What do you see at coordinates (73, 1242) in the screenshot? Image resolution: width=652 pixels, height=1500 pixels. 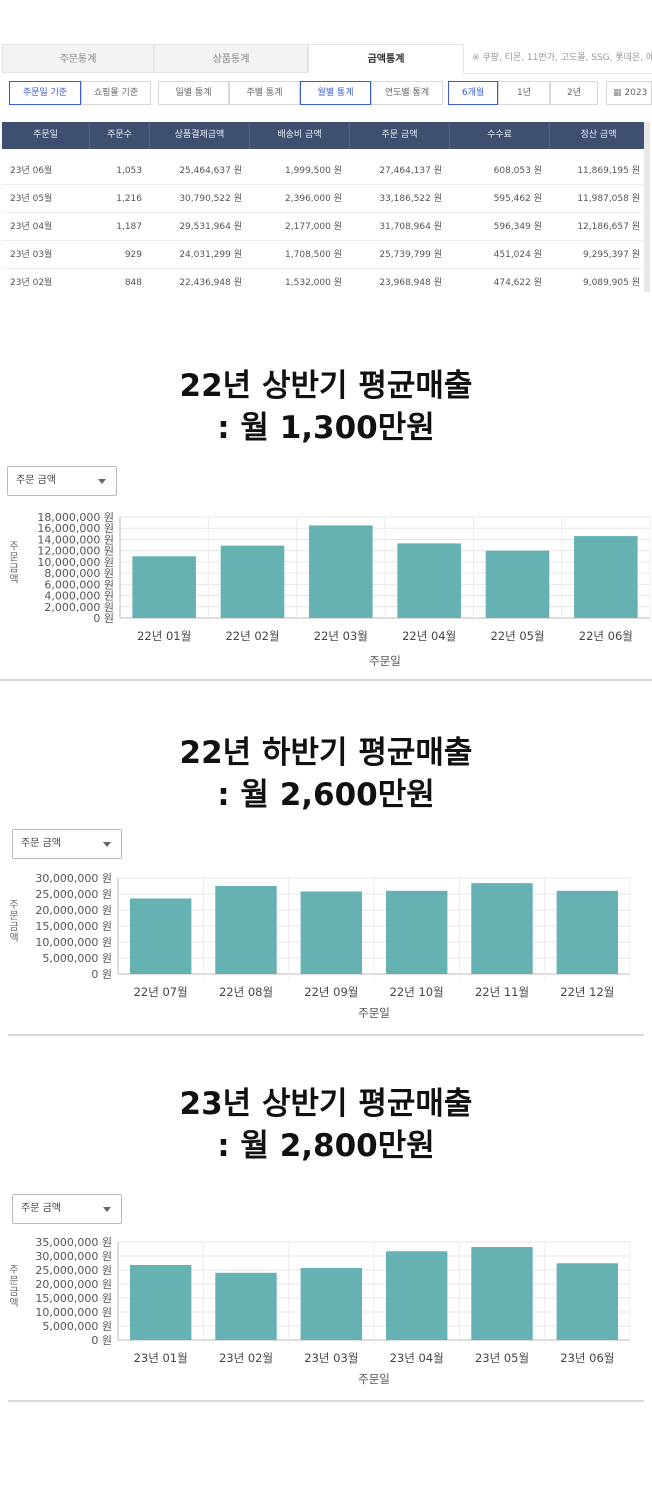 I see `y-tick-label: 35,000,000 원` at bounding box center [73, 1242].